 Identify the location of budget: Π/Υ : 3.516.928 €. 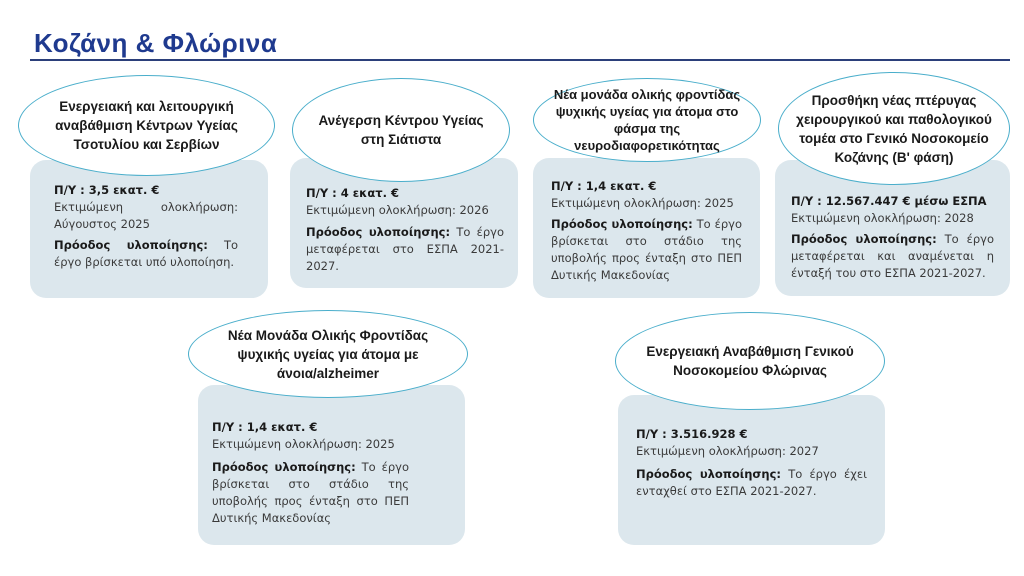
(692, 434).